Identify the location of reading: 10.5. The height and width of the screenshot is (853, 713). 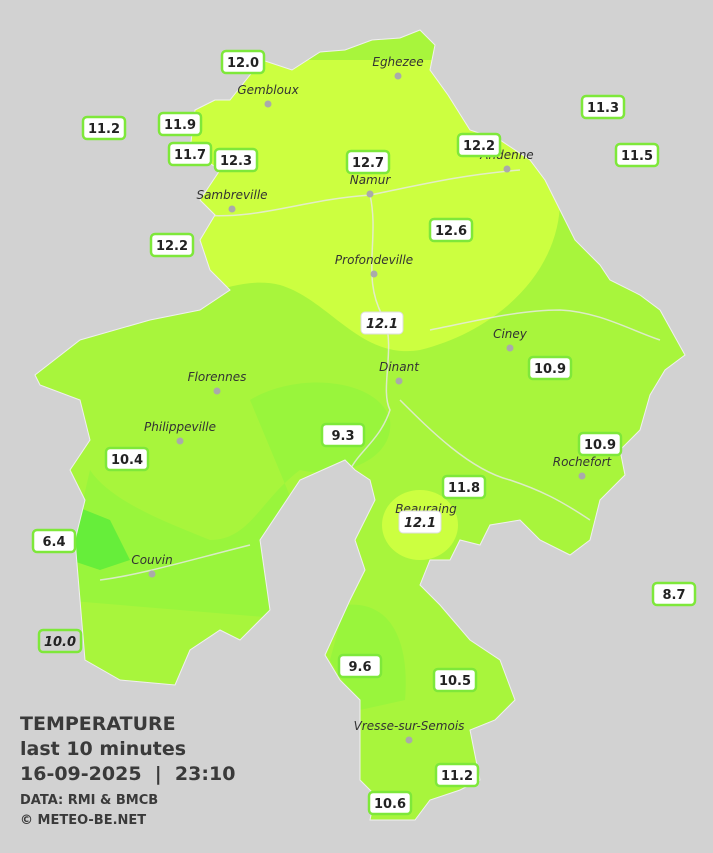
(455, 680).